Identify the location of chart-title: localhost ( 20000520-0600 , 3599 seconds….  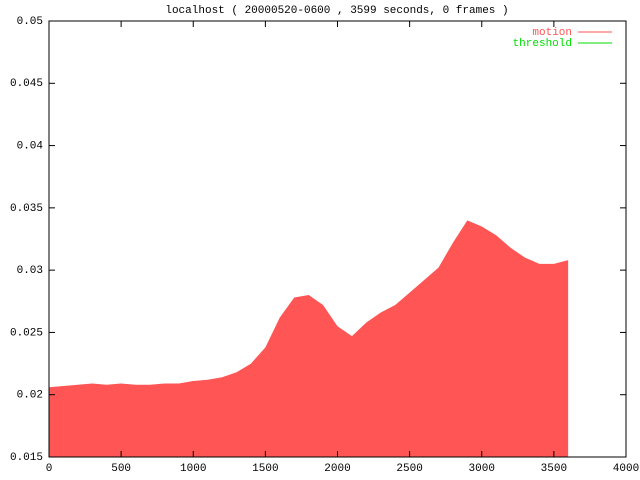
(336, 11).